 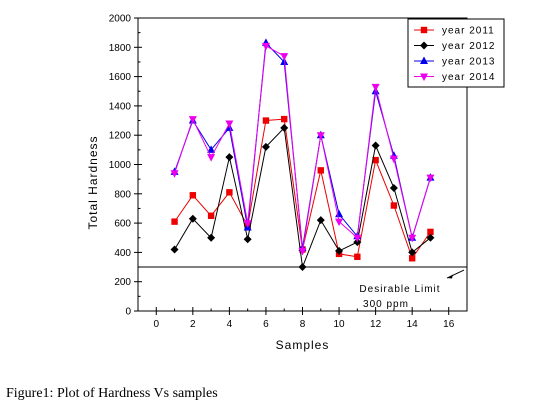 What do you see at coordinates (230, 324) in the screenshot?
I see `x-tick-label: 4` at bounding box center [230, 324].